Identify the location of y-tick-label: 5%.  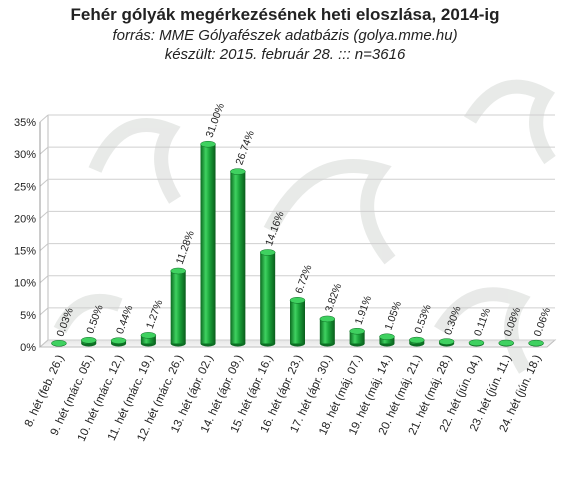
(28, 316).